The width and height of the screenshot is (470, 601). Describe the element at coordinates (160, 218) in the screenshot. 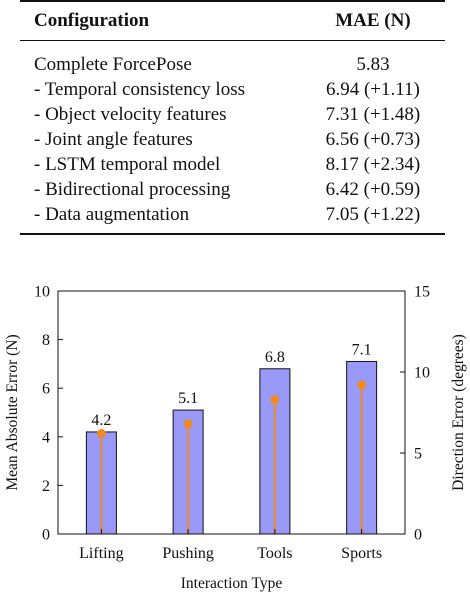

I see `row-config: - Data augmentation` at that location.